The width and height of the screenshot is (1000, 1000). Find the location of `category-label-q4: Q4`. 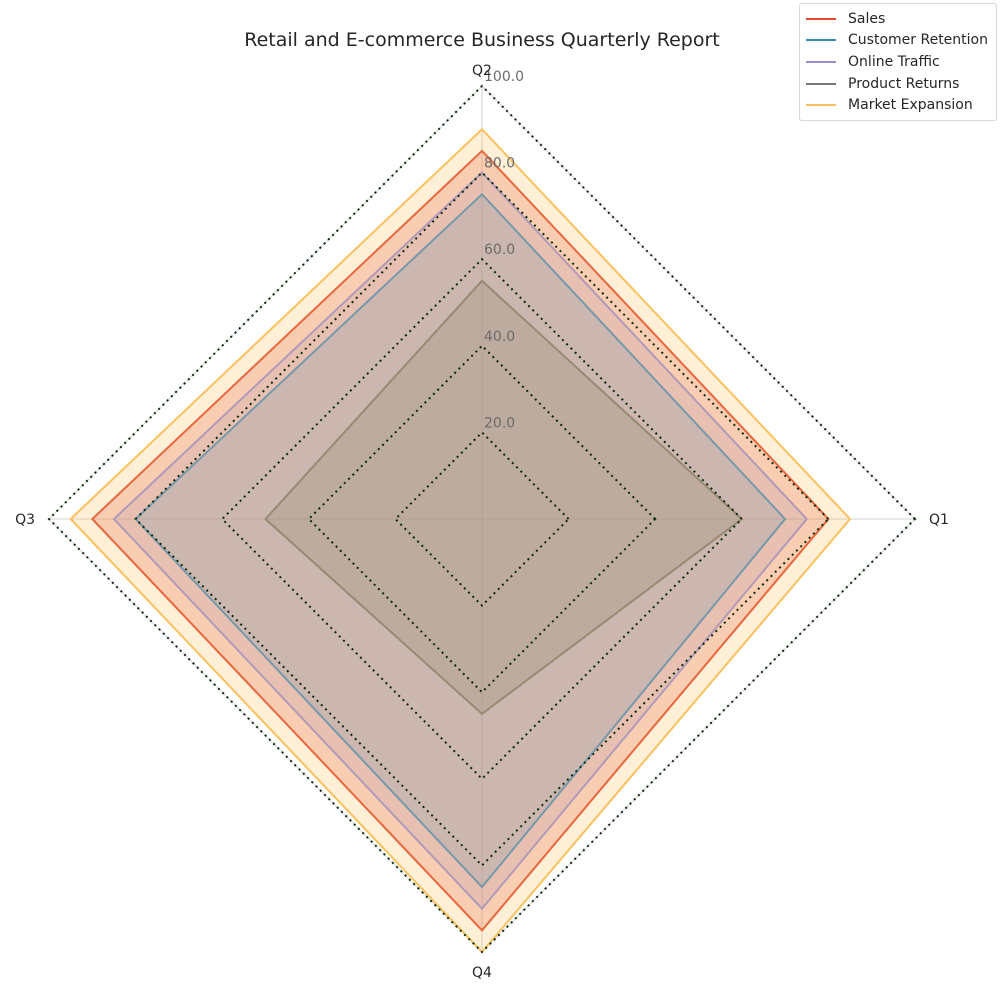

category-label-q4: Q4 is located at coordinates (482, 973).